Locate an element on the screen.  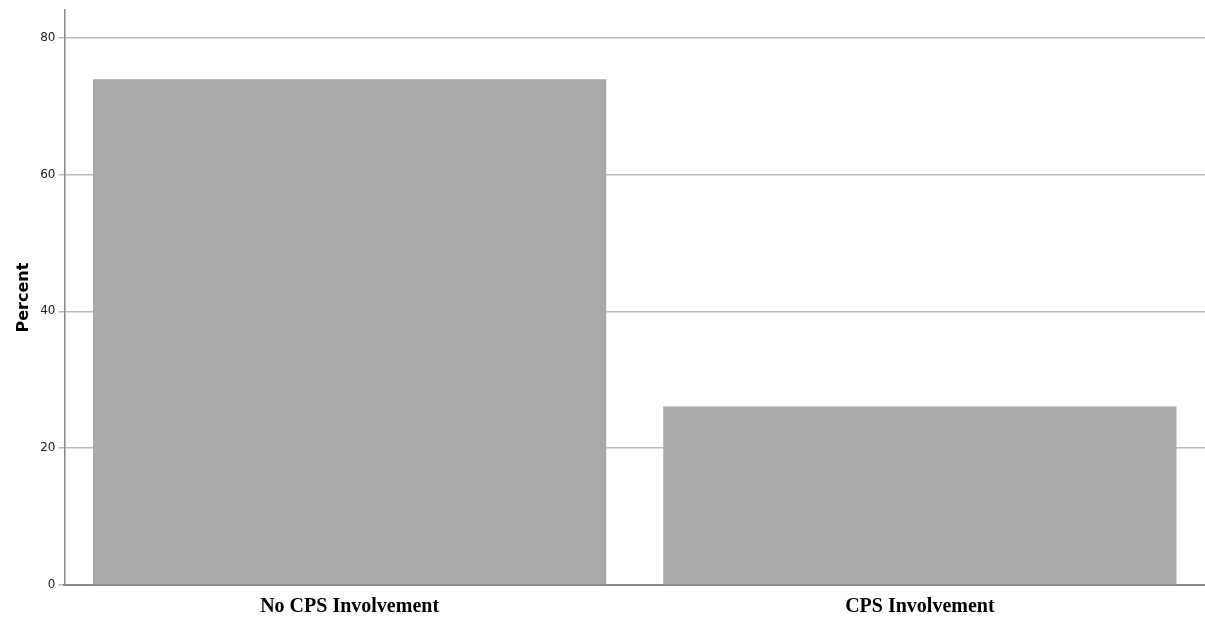
y-tick-label: 0 is located at coordinates (51, 584).